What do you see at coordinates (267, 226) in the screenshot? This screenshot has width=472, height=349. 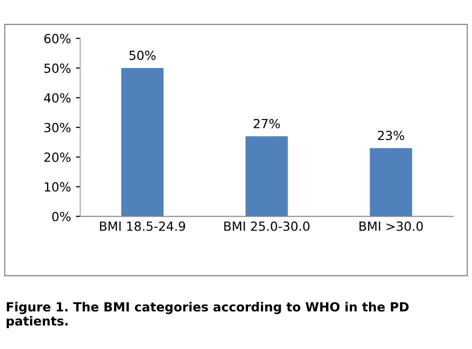 I see `x-tick-label: BMI 25.0-30.0` at bounding box center [267, 226].